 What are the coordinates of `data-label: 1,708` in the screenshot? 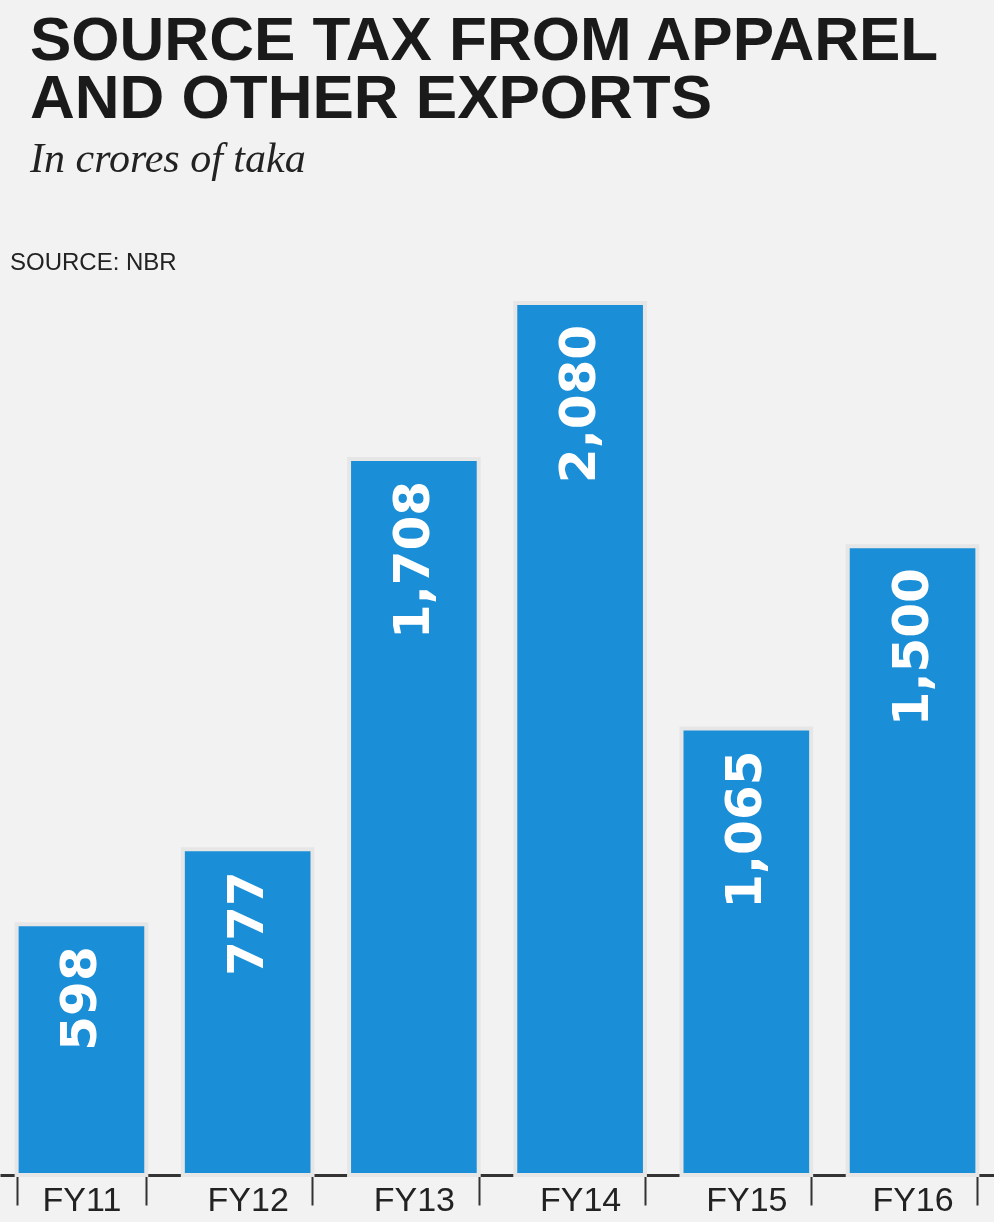 It's located at (411, 560).